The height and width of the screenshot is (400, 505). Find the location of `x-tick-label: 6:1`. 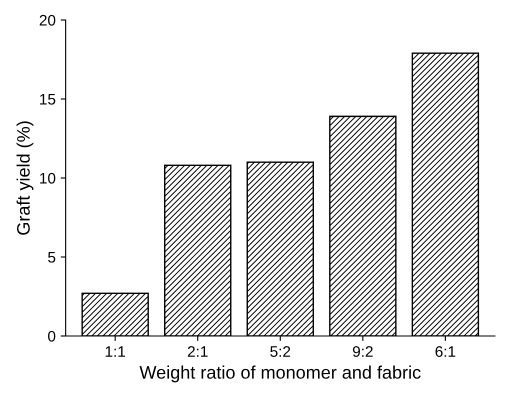

x-tick-label: 6:1 is located at coordinates (446, 351).